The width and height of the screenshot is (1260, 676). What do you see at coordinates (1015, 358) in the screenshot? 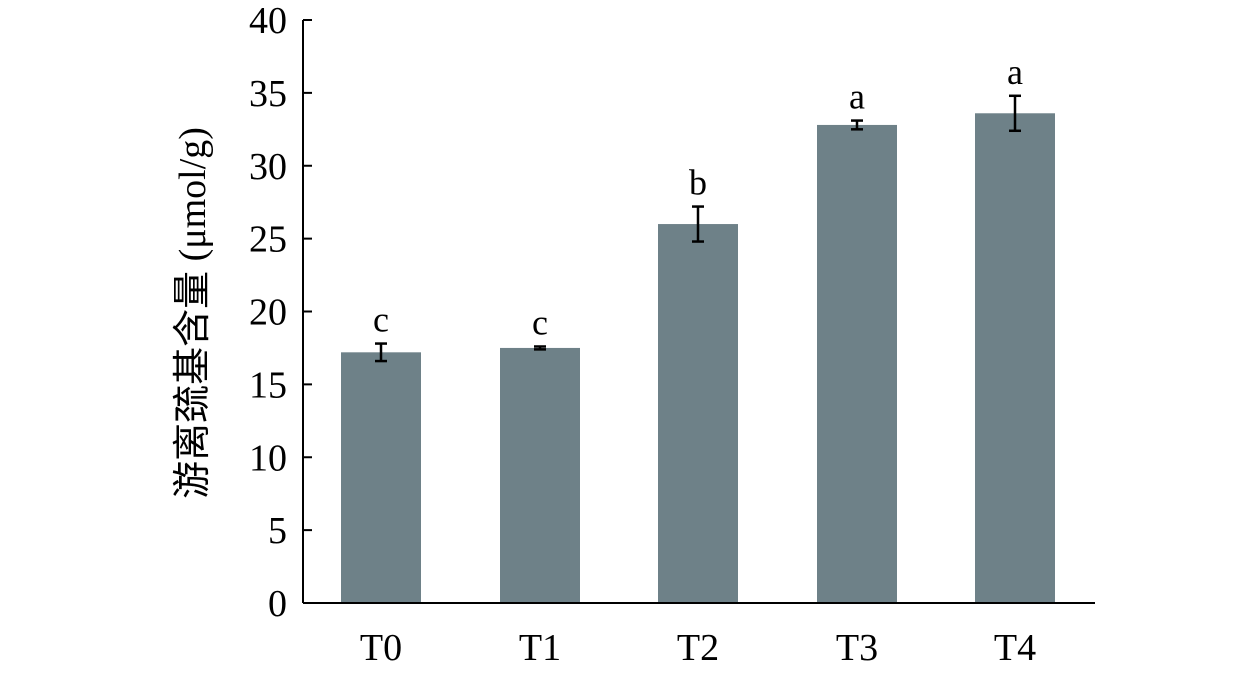
I see `bar-t4` at bounding box center [1015, 358].